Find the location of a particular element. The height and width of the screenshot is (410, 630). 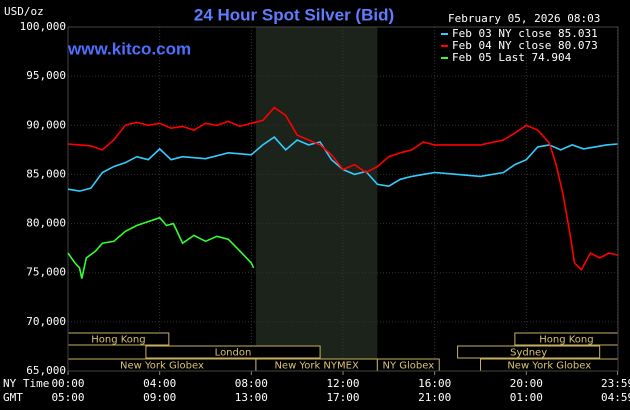

gmt-tick-label: 01:00 is located at coordinates (526, 397).